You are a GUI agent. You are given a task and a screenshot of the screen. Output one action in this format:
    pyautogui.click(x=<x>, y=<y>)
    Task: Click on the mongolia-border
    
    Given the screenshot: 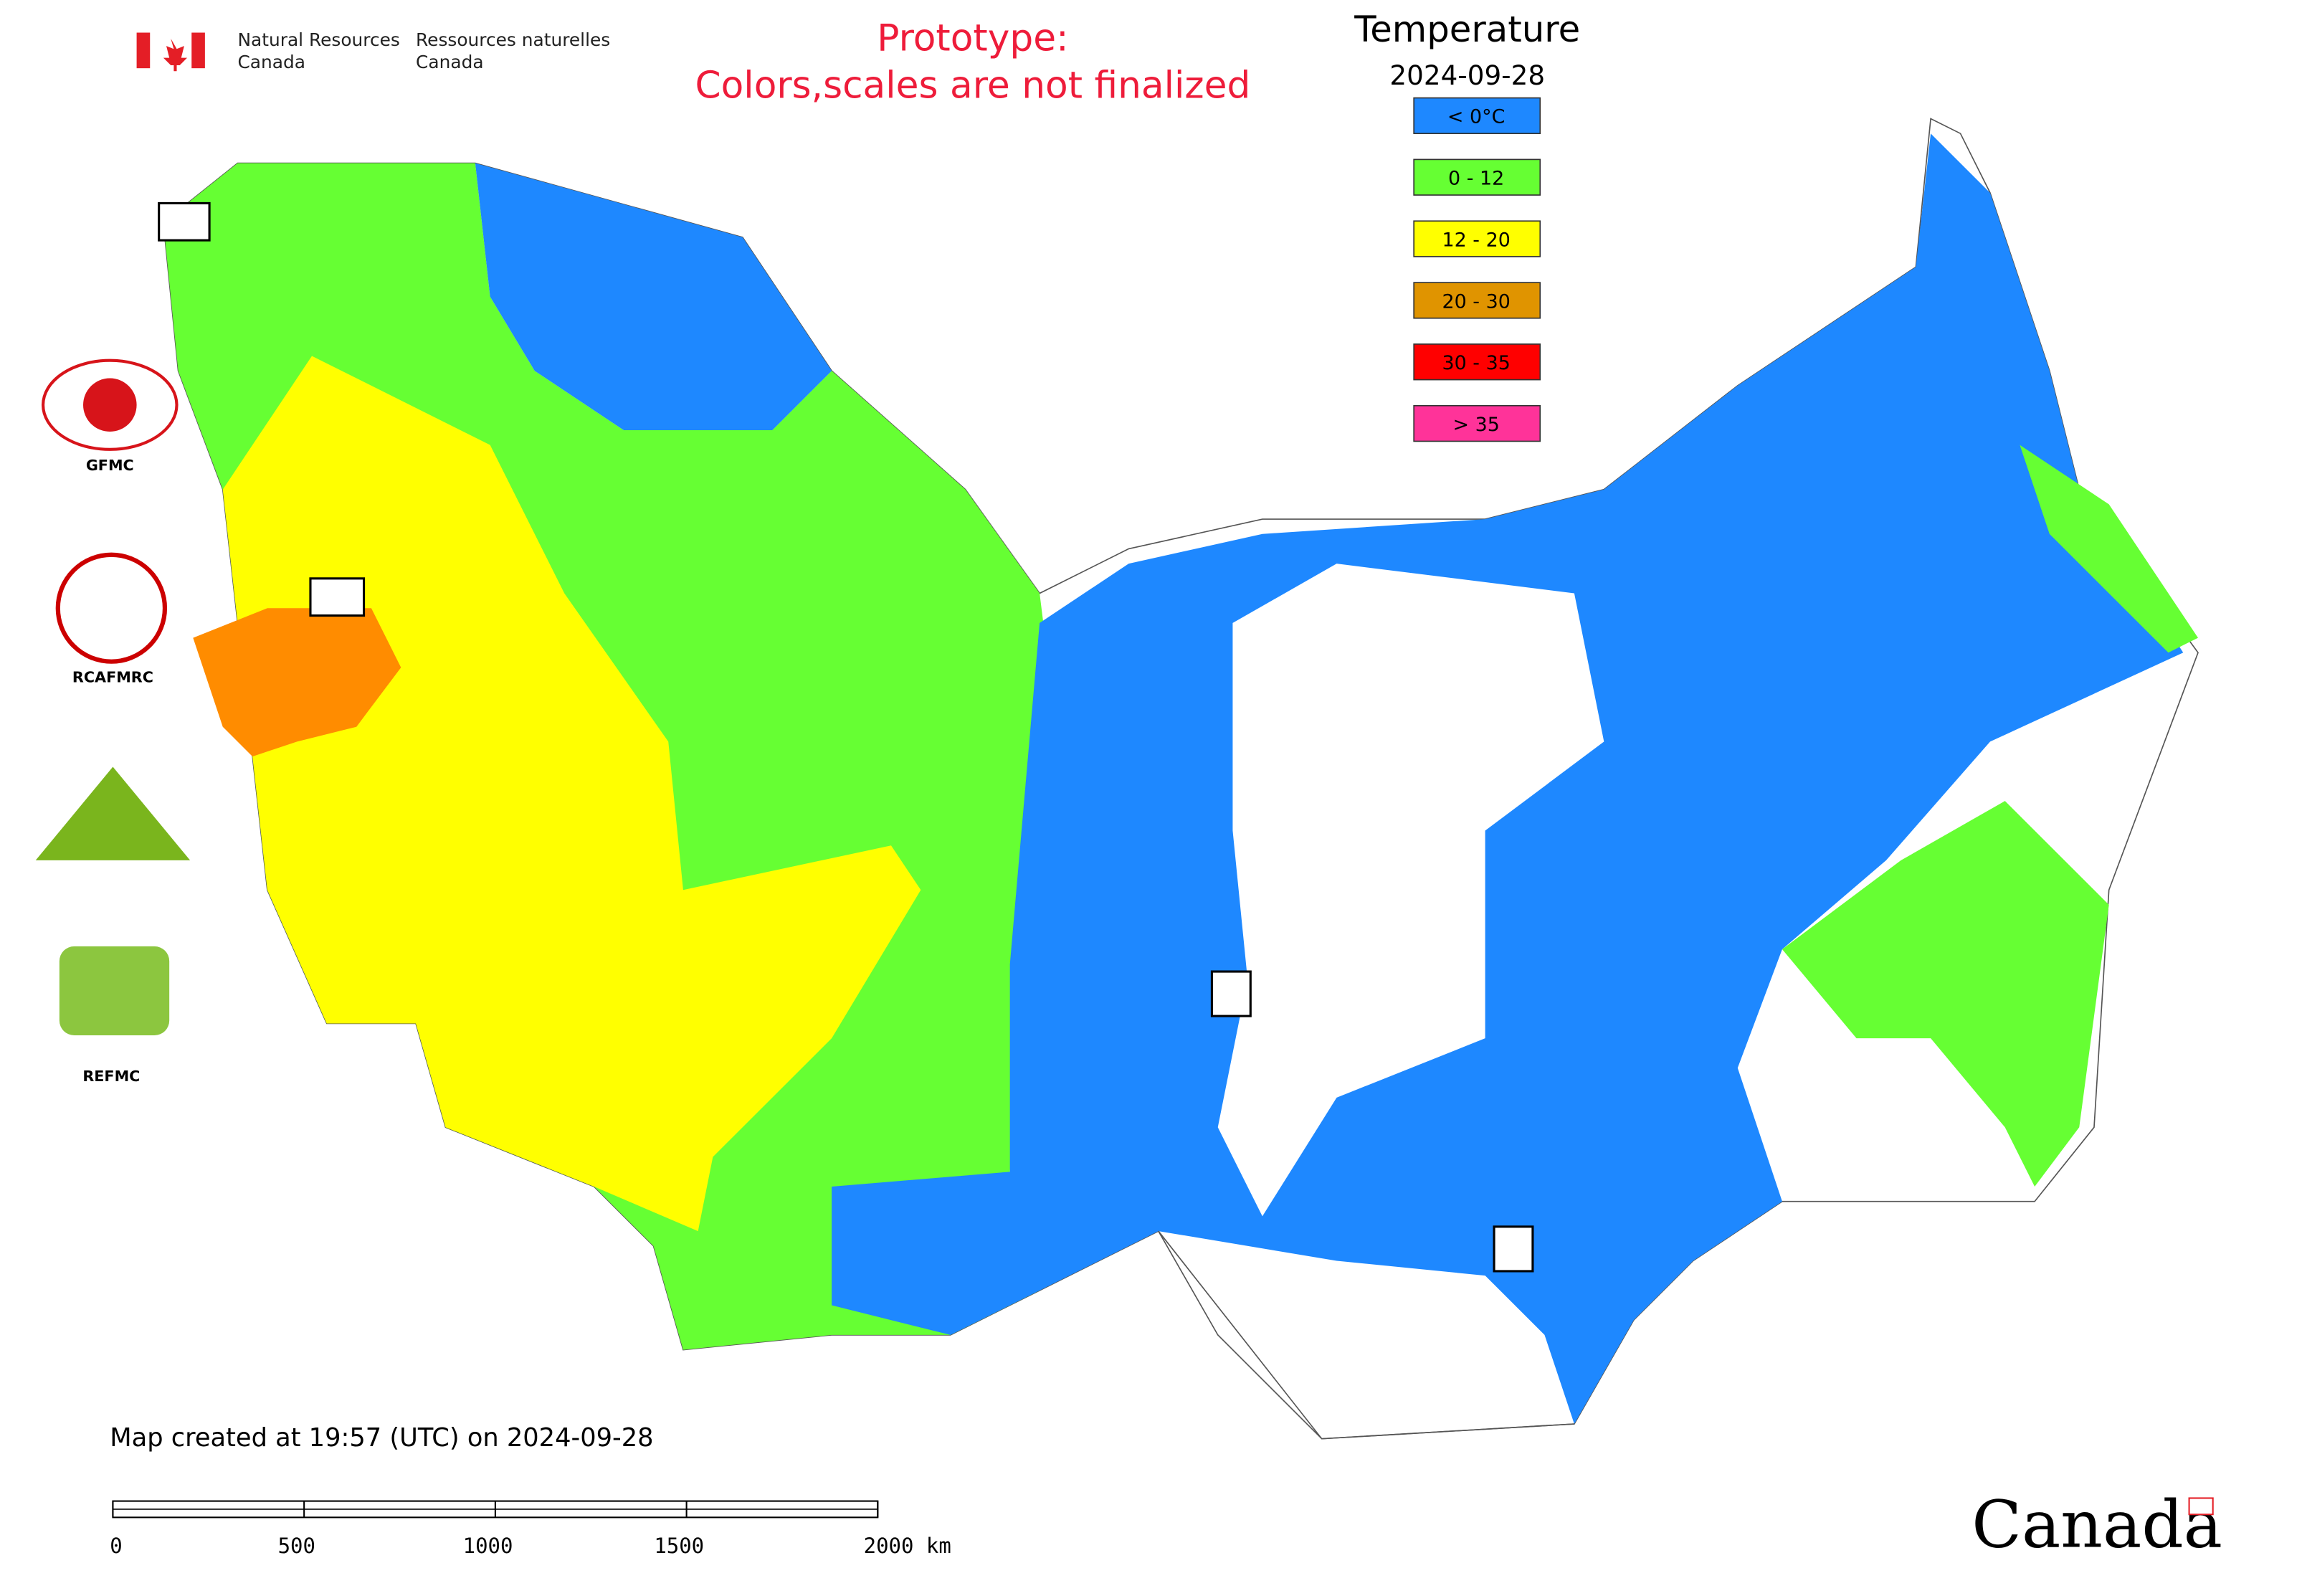 What is the action you would take?
    pyautogui.click(x=1366, y=1335)
    